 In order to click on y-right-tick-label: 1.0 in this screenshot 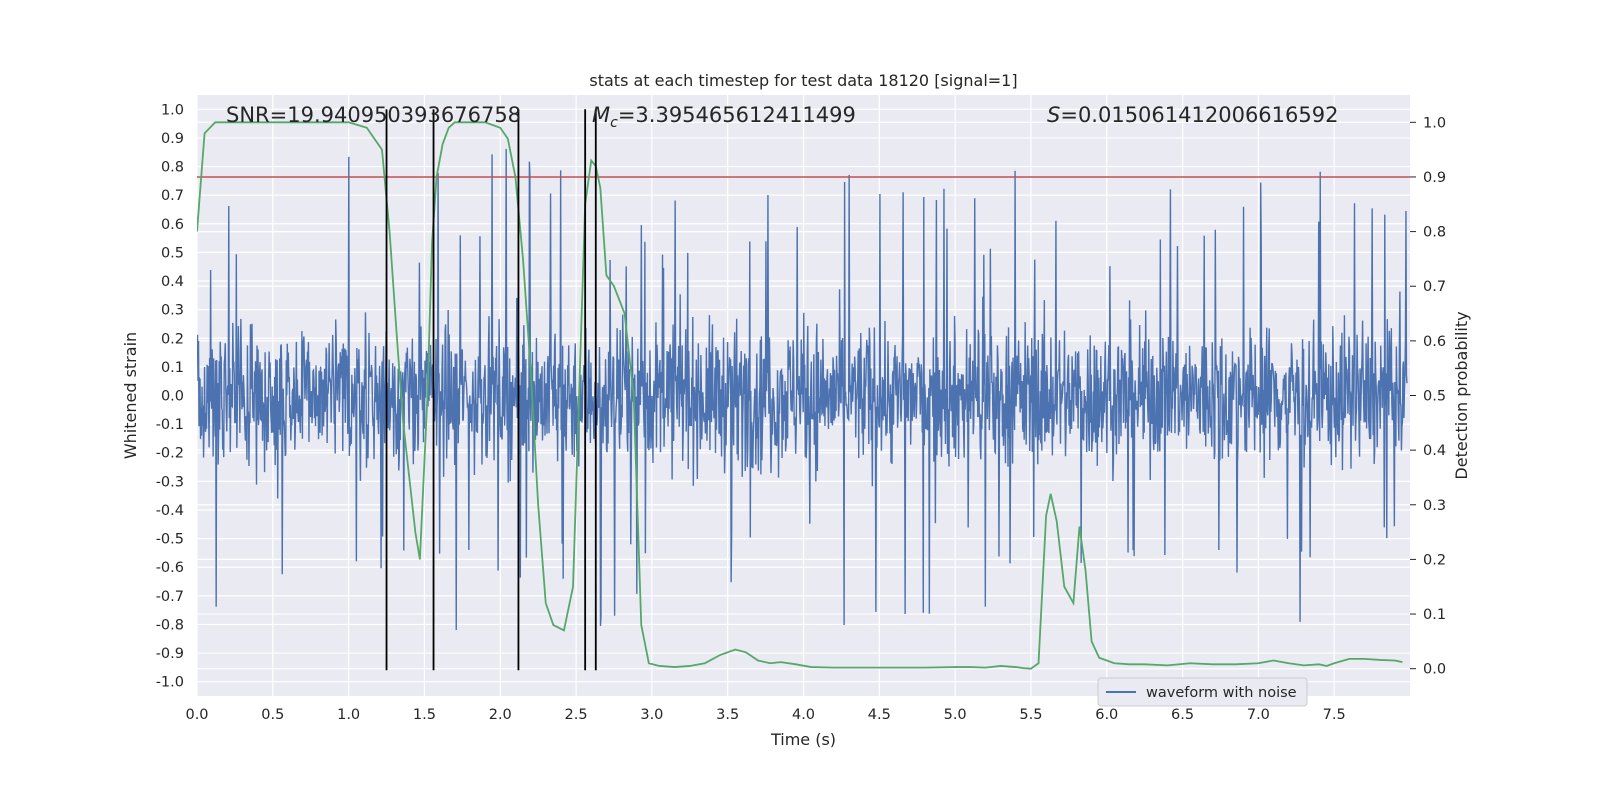, I will do `click(1434, 123)`.